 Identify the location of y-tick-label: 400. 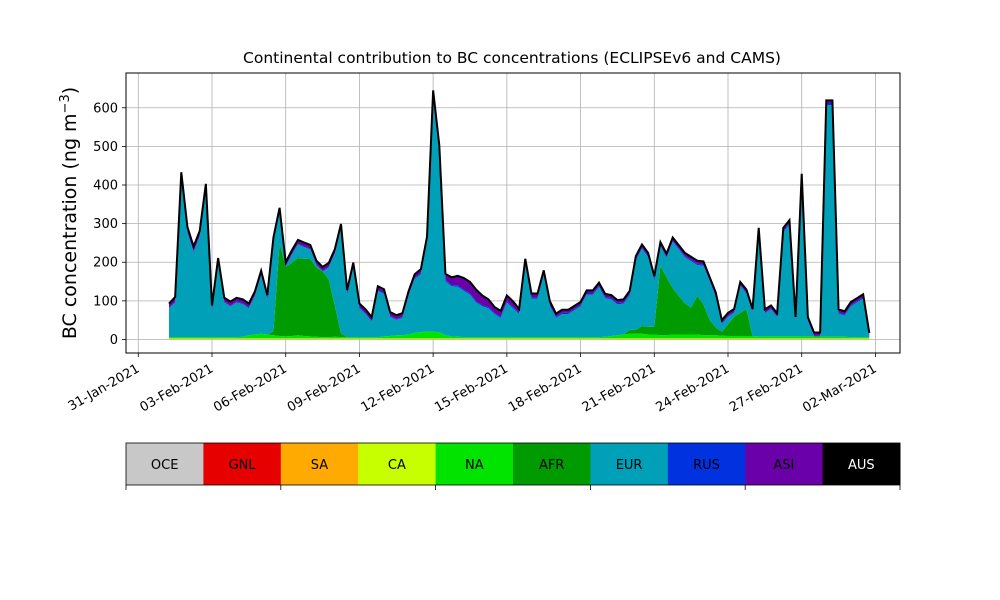
(105, 186).